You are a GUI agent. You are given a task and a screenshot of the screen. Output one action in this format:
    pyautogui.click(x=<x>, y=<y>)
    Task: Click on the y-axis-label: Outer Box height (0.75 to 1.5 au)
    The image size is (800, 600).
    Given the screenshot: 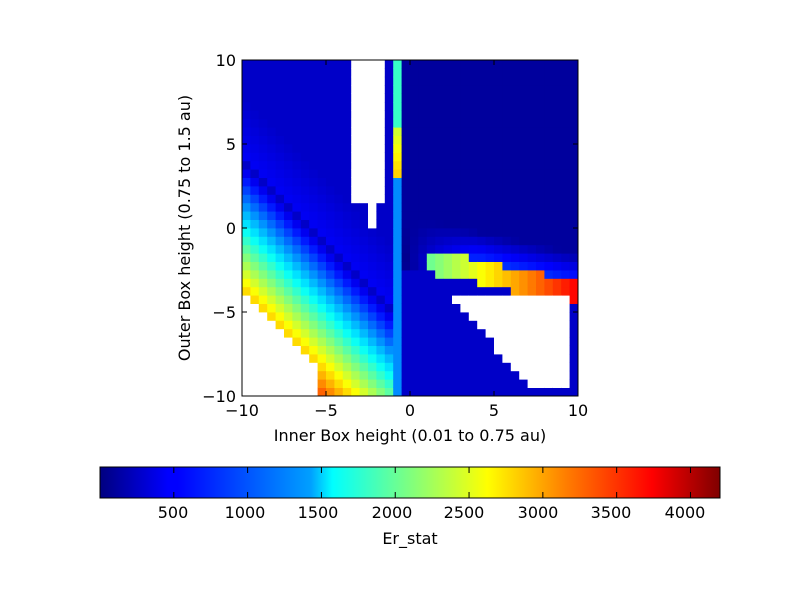 What is the action you would take?
    pyautogui.click(x=184, y=228)
    